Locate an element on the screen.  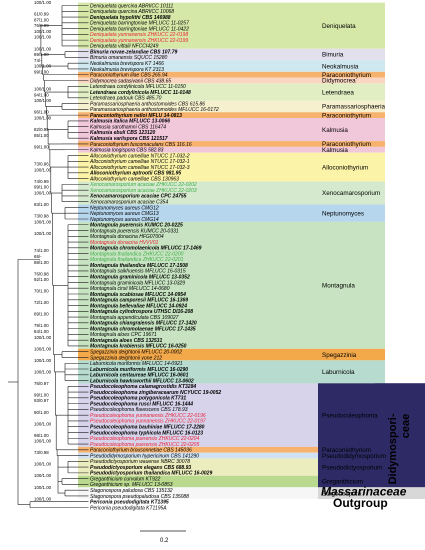
clade-label: Pseudocoleophoma is located at coordinates (350, 415).